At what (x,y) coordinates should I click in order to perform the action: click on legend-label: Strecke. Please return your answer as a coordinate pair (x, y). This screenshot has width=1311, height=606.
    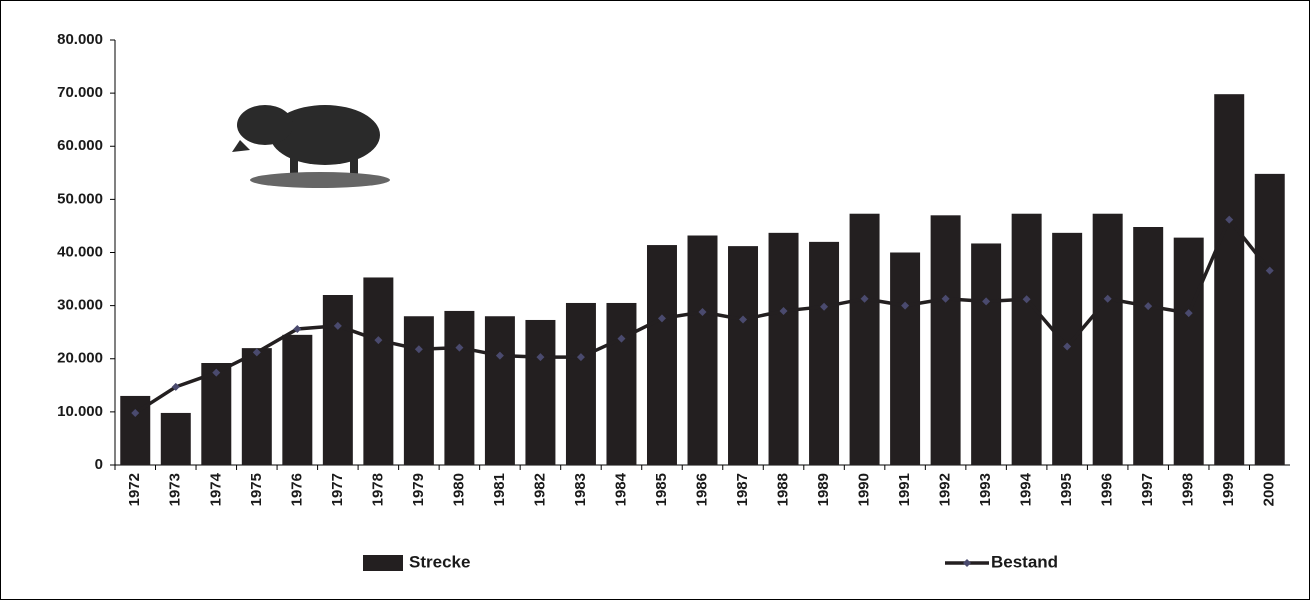
    Looking at the image, I should click on (439, 561).